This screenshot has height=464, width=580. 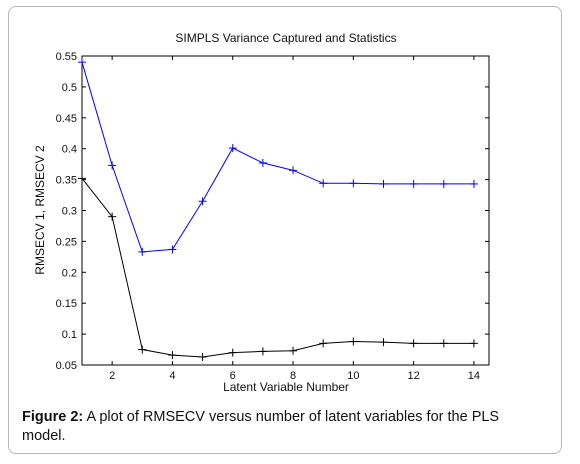 What do you see at coordinates (112, 376) in the screenshot?
I see `x-tick-label: 2` at bounding box center [112, 376].